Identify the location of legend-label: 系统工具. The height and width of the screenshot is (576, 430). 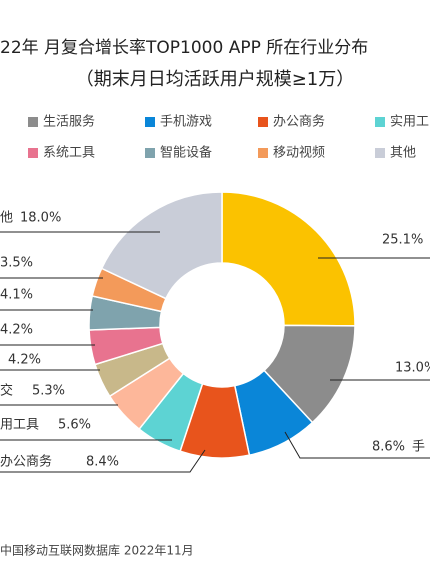
(69, 153).